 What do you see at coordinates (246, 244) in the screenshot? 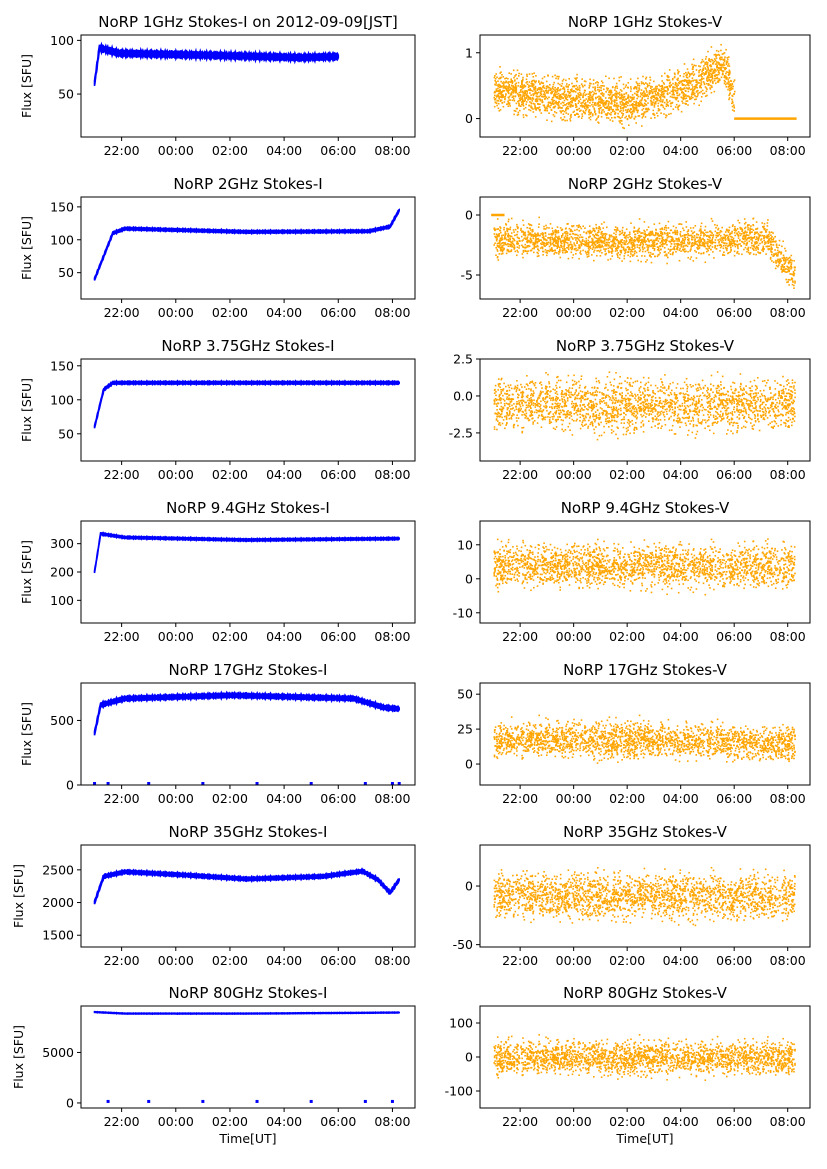
I see `plot-area` at bounding box center [246, 244].